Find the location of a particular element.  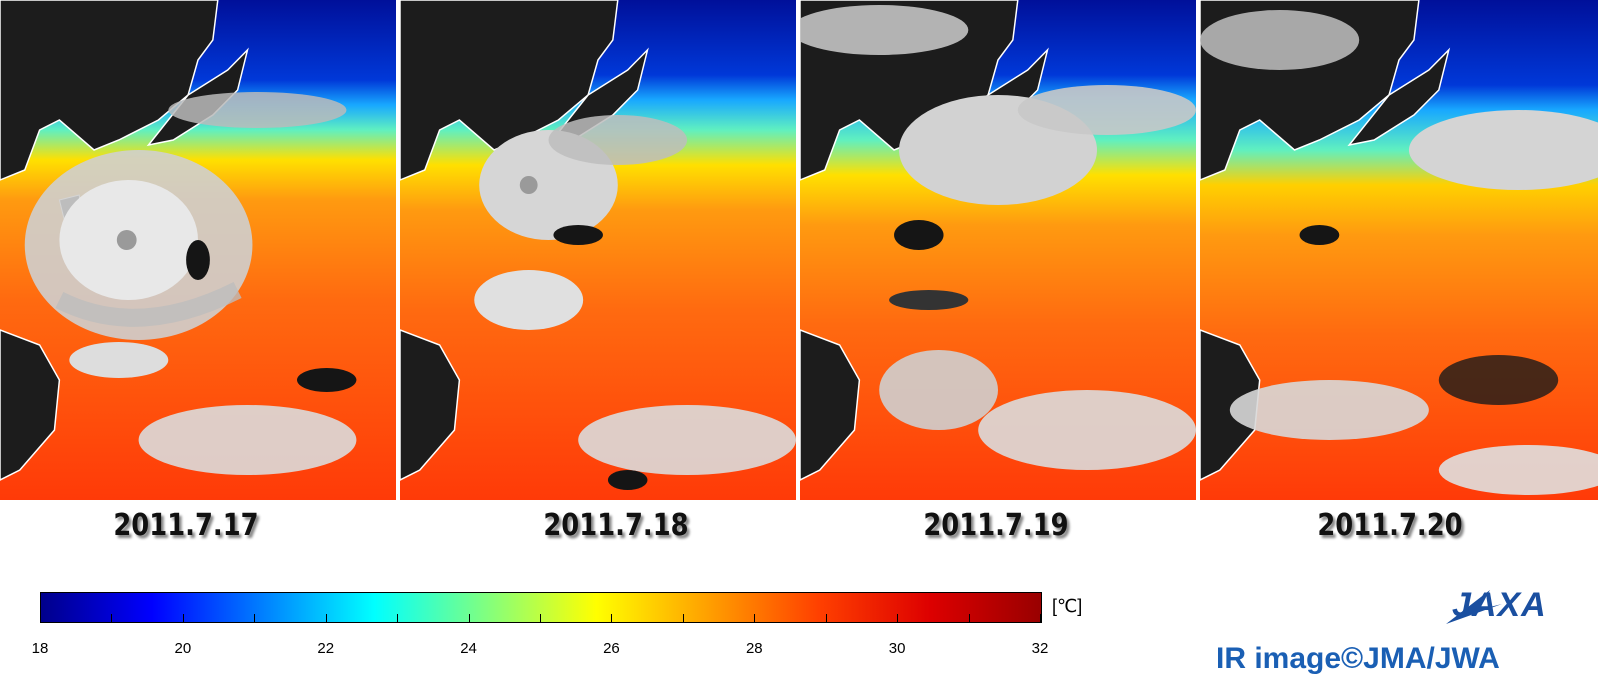

colorbar-tick-label: 18 is located at coordinates (40, 648).